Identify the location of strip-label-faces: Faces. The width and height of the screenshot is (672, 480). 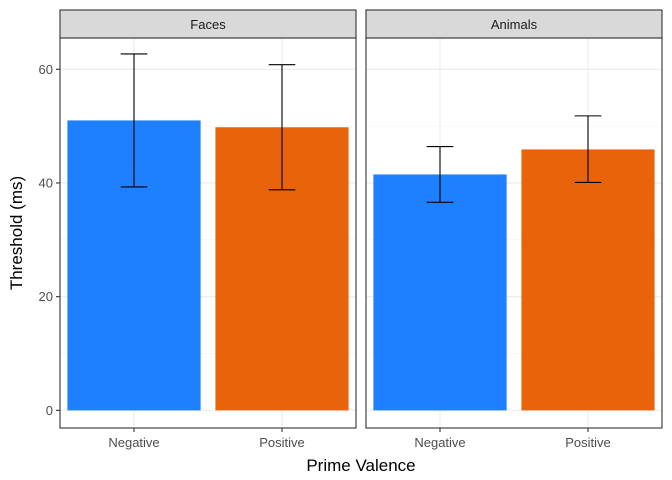
(208, 24).